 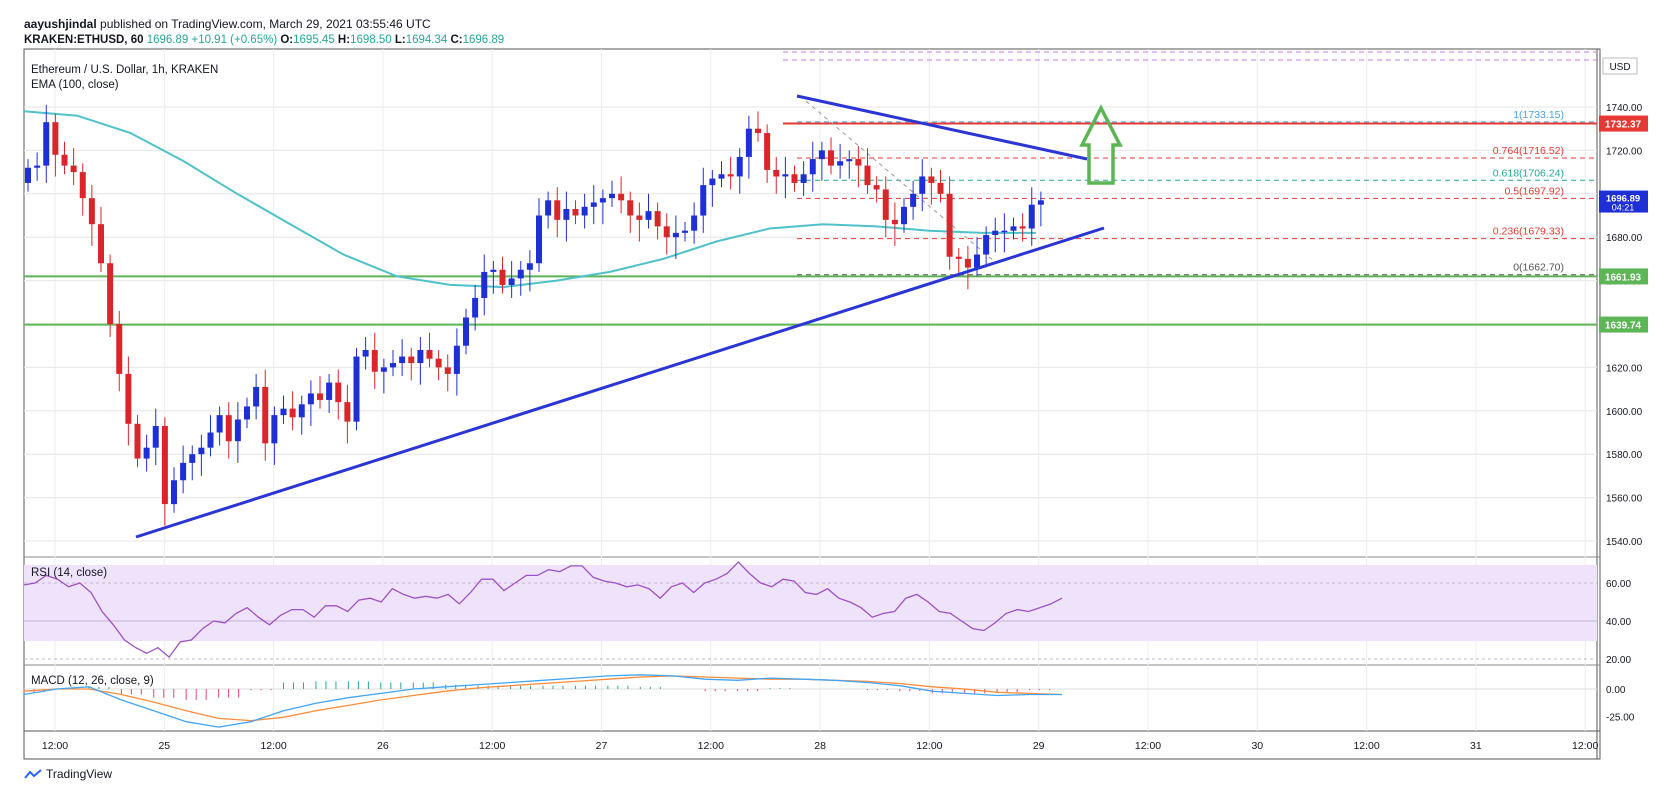 What do you see at coordinates (68, 774) in the screenshot?
I see `tradingview-brand: TradingView` at bounding box center [68, 774].